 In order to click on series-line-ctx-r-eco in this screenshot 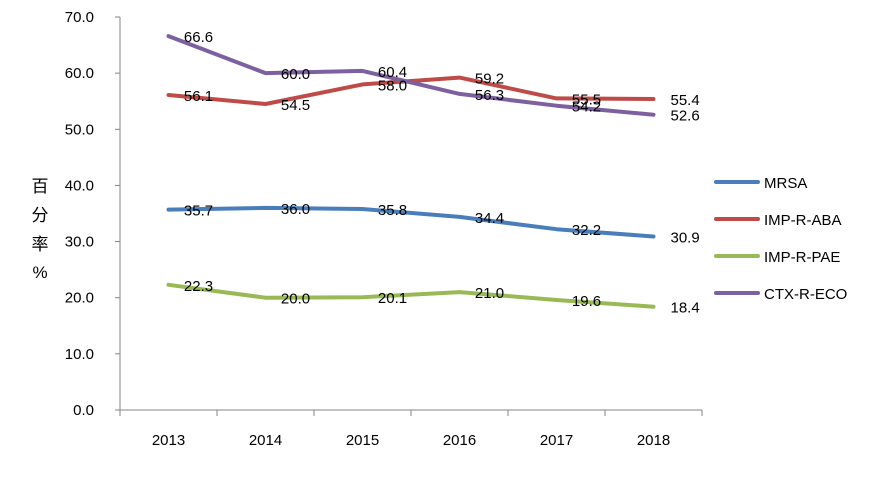, I will do `click(411, 75)`.